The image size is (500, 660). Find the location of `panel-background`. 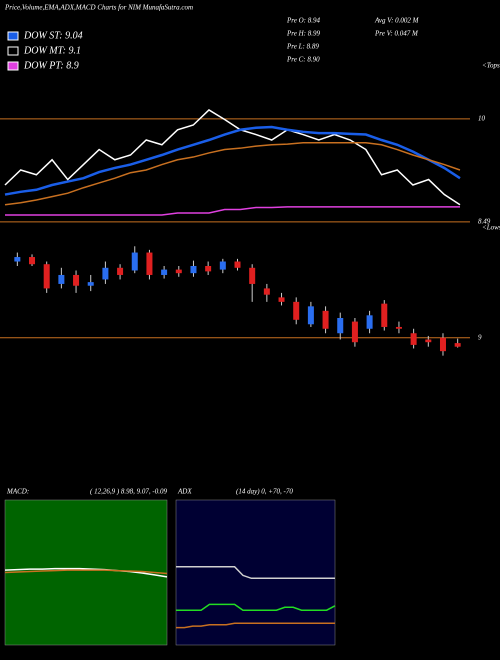

panel-background is located at coordinates (255, 572).